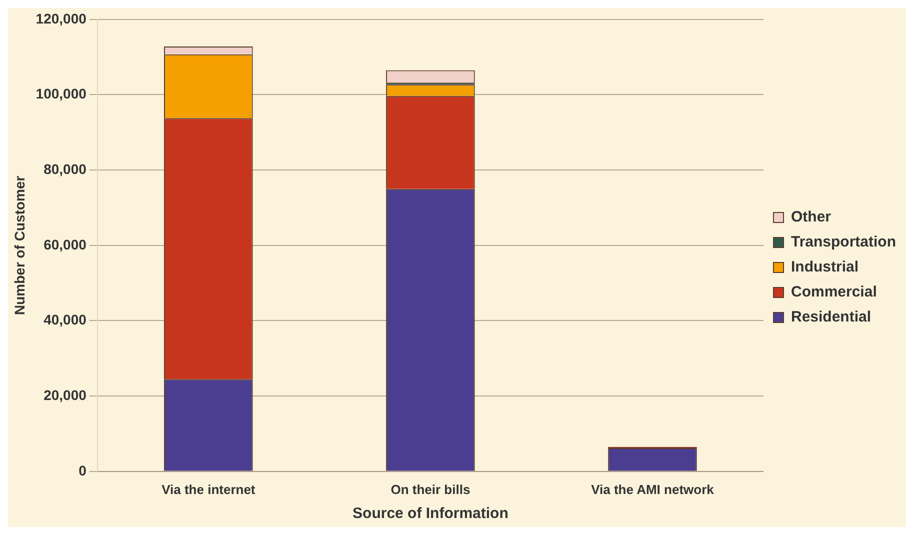 This screenshot has width=914, height=535. Describe the element at coordinates (833, 292) in the screenshot. I see `legend-label: Commercial` at that location.